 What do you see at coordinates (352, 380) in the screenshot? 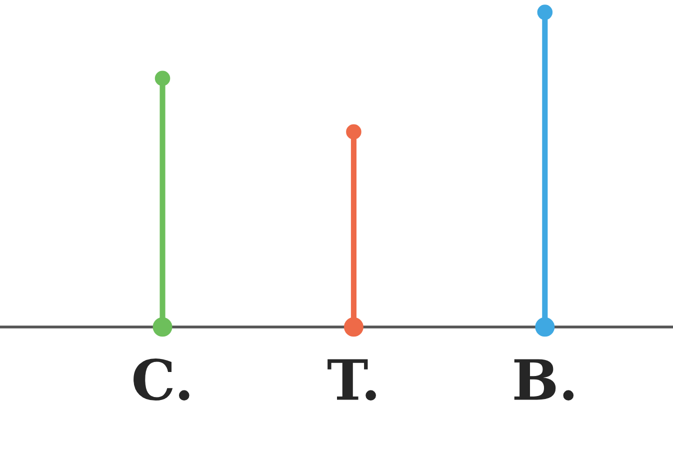
I see `x-tick-label: T.` at bounding box center [352, 380].